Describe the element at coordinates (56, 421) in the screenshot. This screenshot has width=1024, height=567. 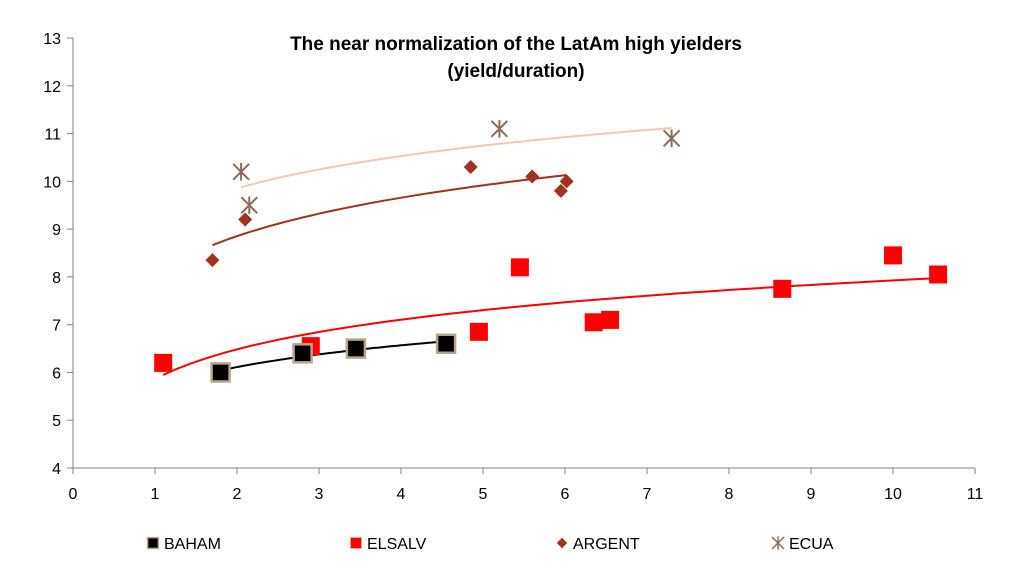
I see `y-tick-label: 5` at that location.